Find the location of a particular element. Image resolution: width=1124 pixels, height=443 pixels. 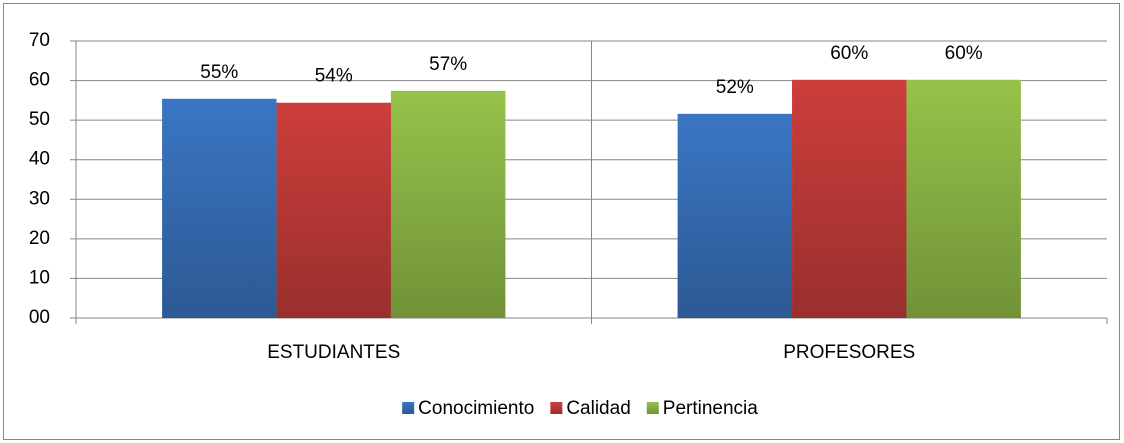

legend-label: Conocimiento is located at coordinates (476, 408).